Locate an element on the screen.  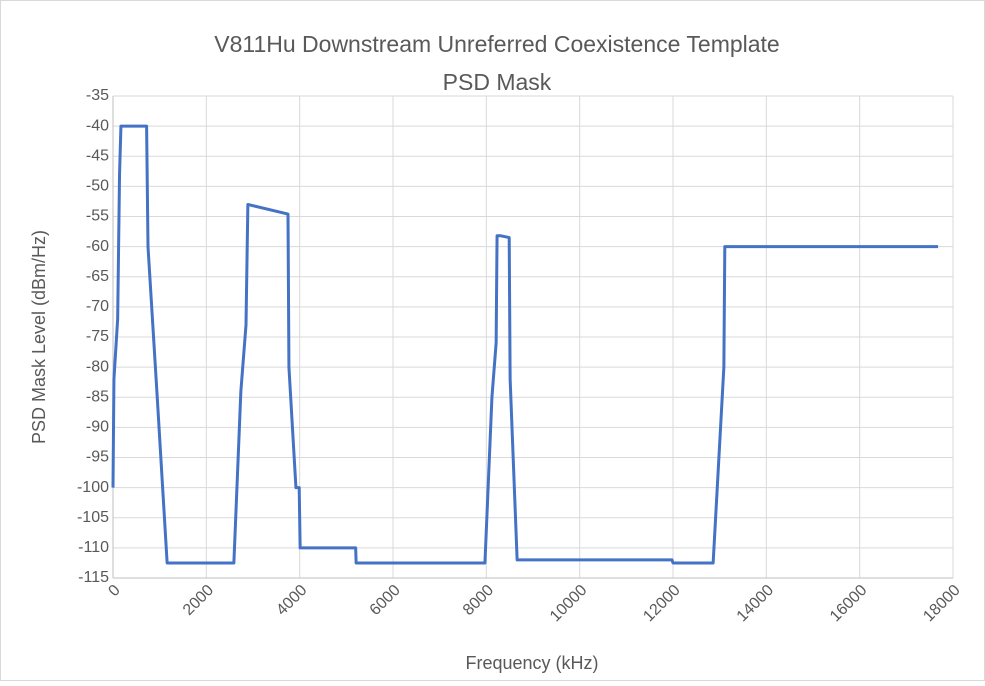
y-tick-label: -35 is located at coordinates (97, 95).